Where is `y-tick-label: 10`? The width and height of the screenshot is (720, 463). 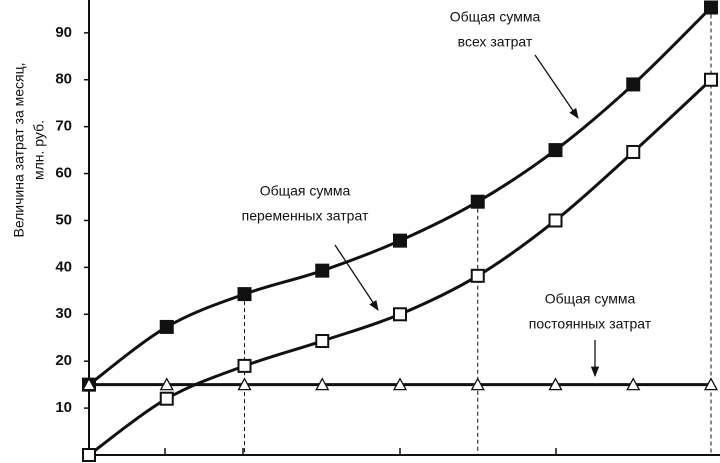
y-tick-label: 10 is located at coordinates (63, 407).